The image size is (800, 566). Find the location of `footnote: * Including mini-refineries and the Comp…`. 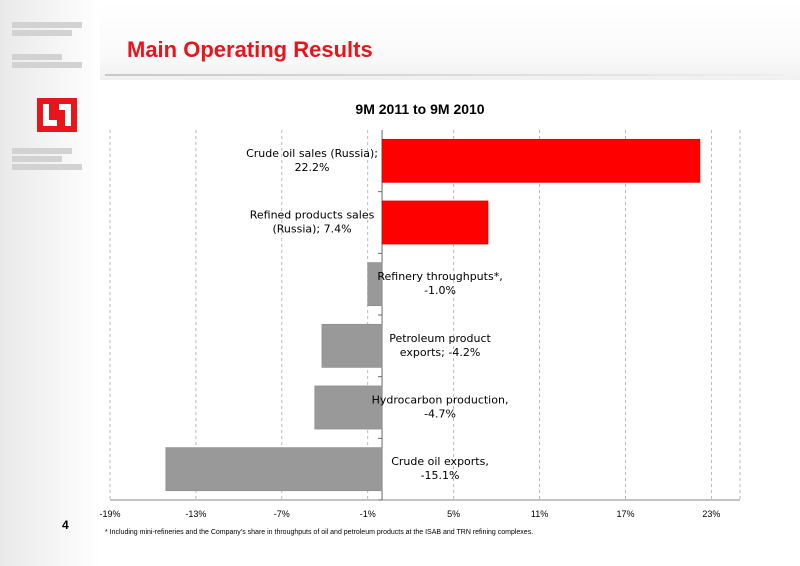

footnote: * Including mini-refineries and the Comp… is located at coordinates (319, 532).